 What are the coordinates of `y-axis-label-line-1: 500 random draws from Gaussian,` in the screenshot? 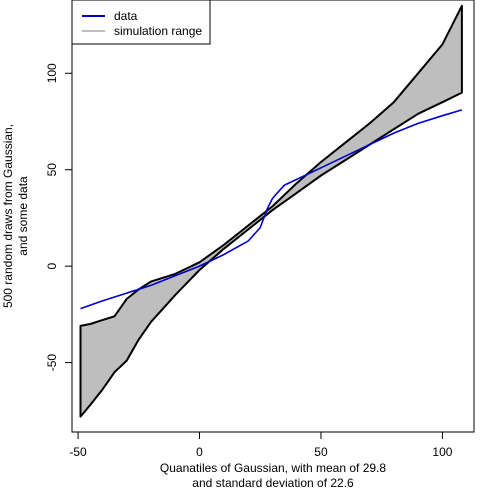 It's located at (8, 216).